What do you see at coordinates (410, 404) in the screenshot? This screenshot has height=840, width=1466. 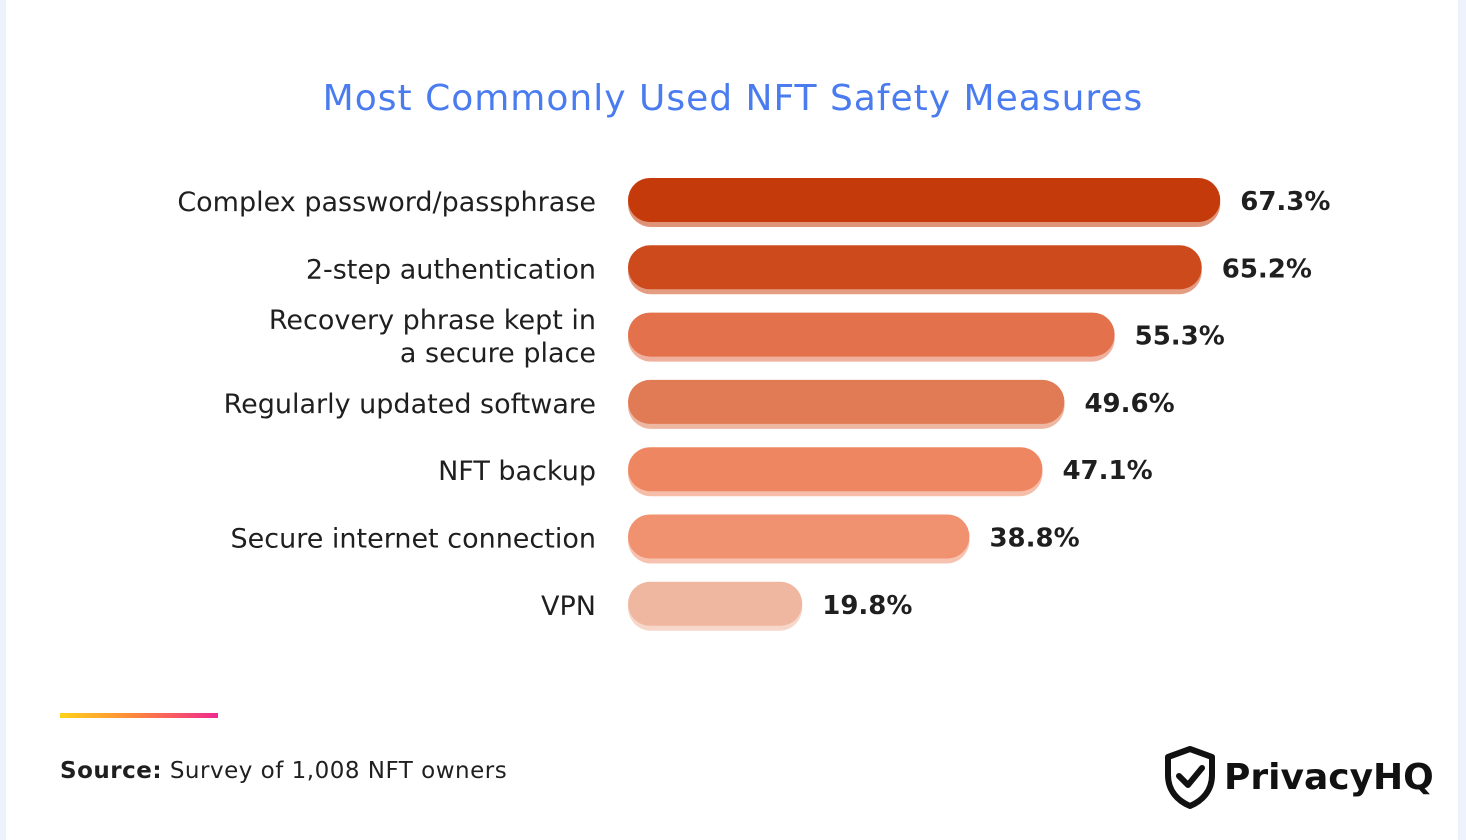 I see `category-label: Regularly updated software` at bounding box center [410, 404].